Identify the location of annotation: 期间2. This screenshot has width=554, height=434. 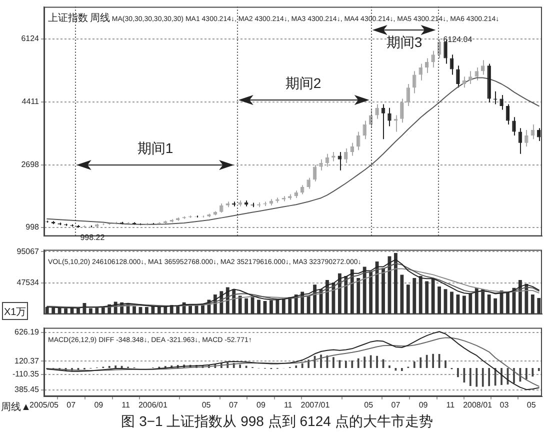
(303, 82).